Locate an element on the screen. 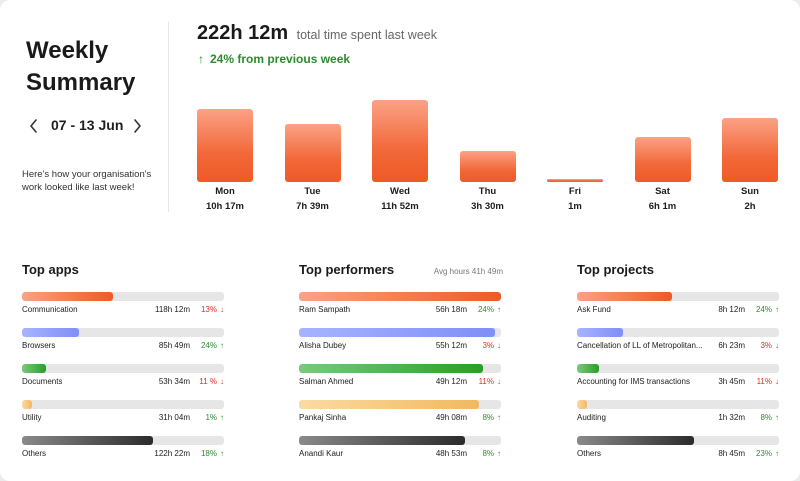 This screenshot has width=800, height=481. bar-fri is located at coordinates (575, 180).